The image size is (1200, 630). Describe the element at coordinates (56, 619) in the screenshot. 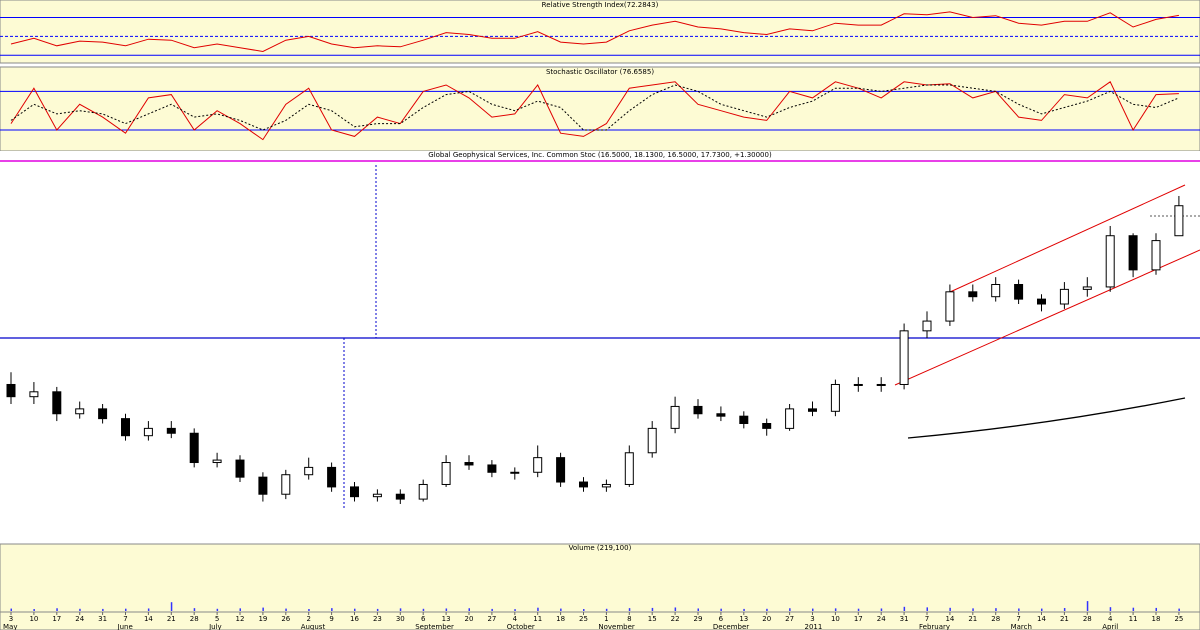

I see `x-tick-label: 17` at that location.